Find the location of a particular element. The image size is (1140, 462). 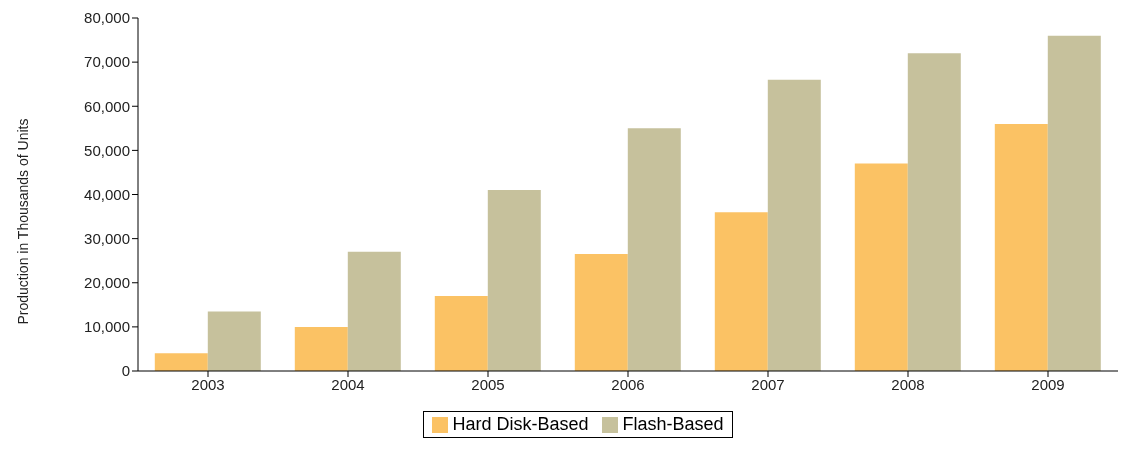

x-tick-label: 2009 is located at coordinates (1048, 384).